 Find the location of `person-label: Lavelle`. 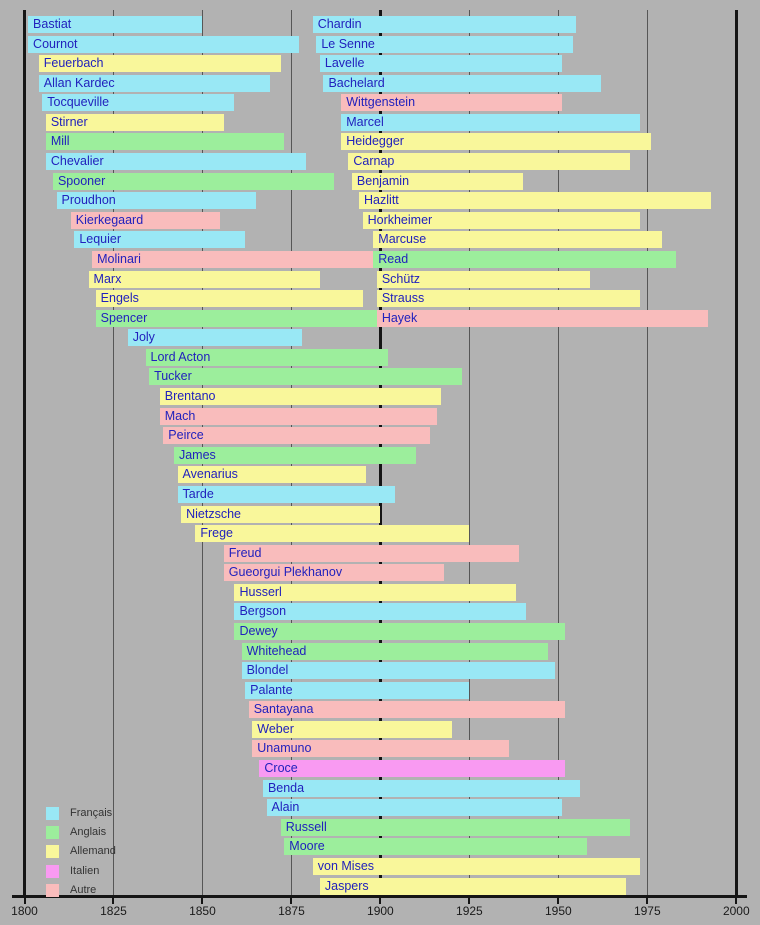

person-label: Lavelle is located at coordinates (344, 63).